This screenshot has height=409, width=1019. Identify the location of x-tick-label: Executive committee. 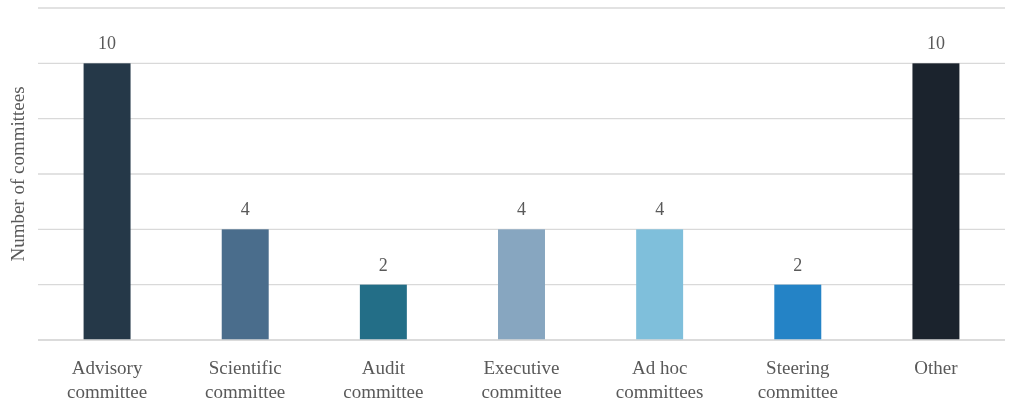
(521, 379).